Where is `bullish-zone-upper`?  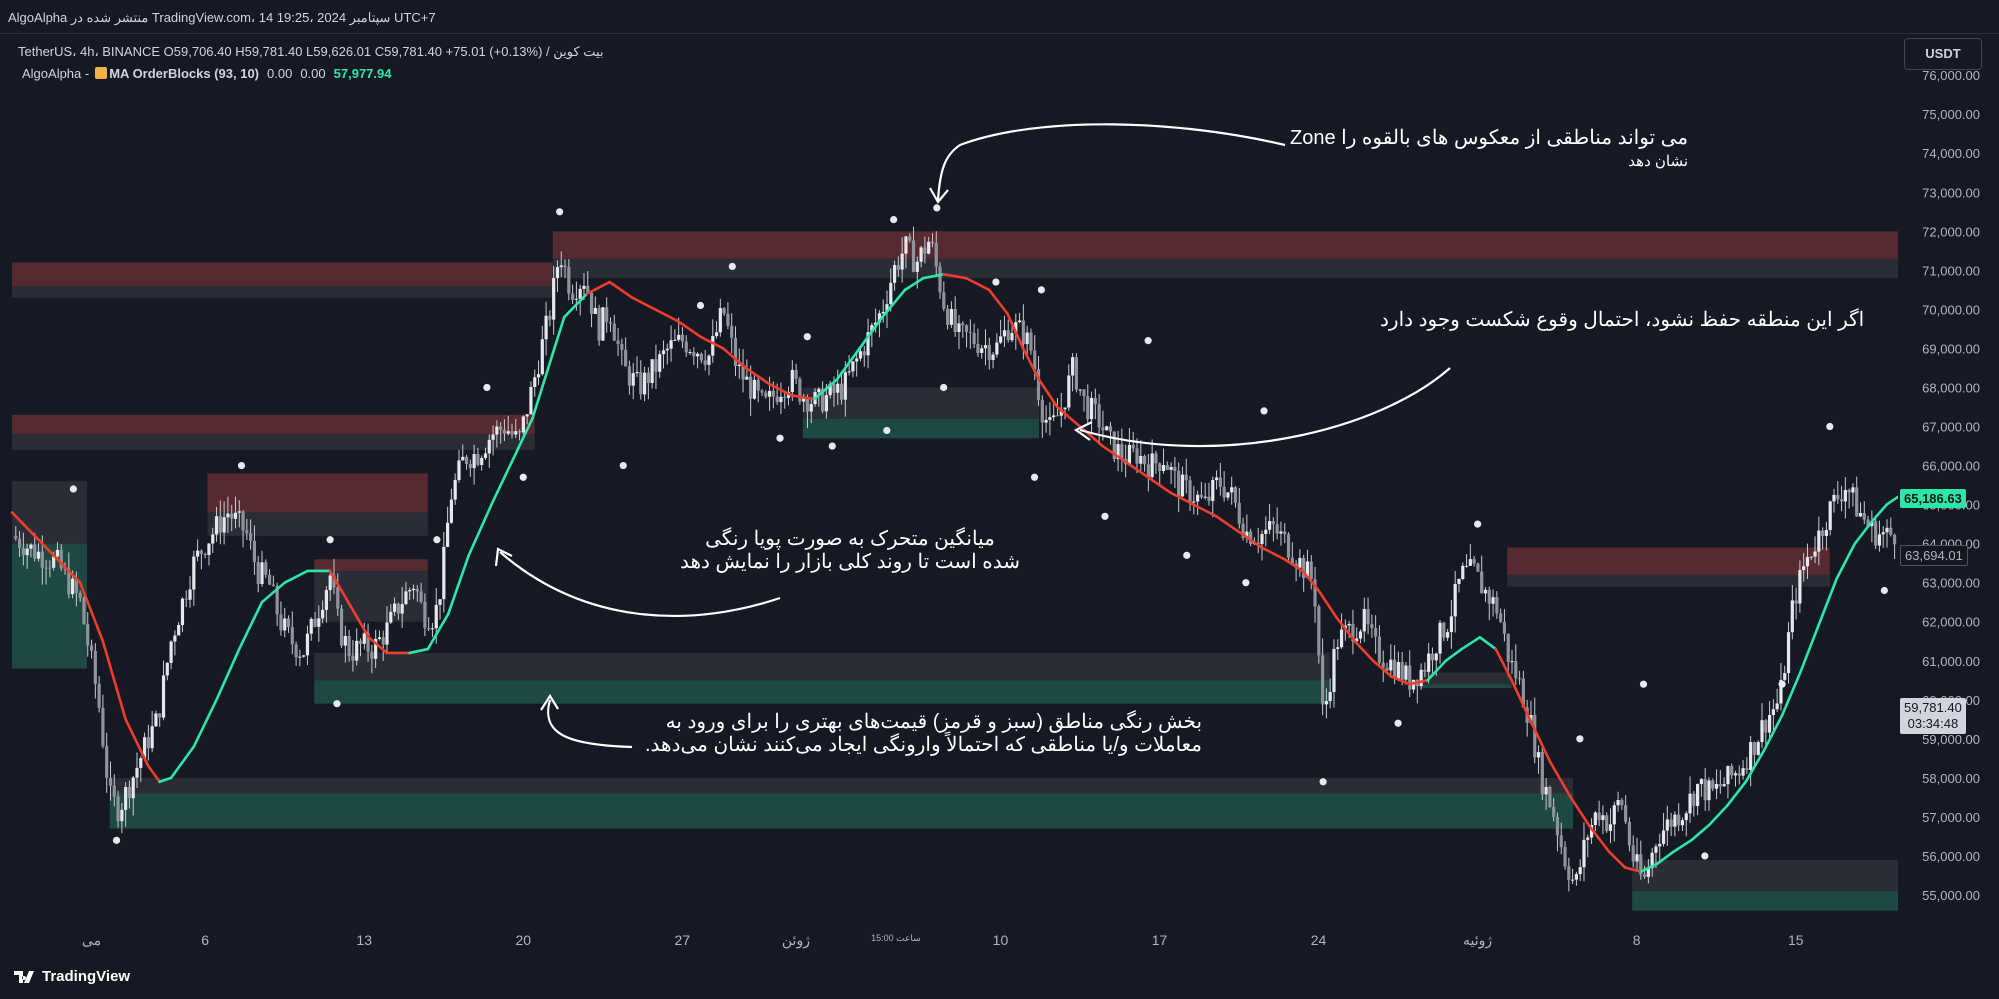
bullish-zone-upper is located at coordinates (841, 785).